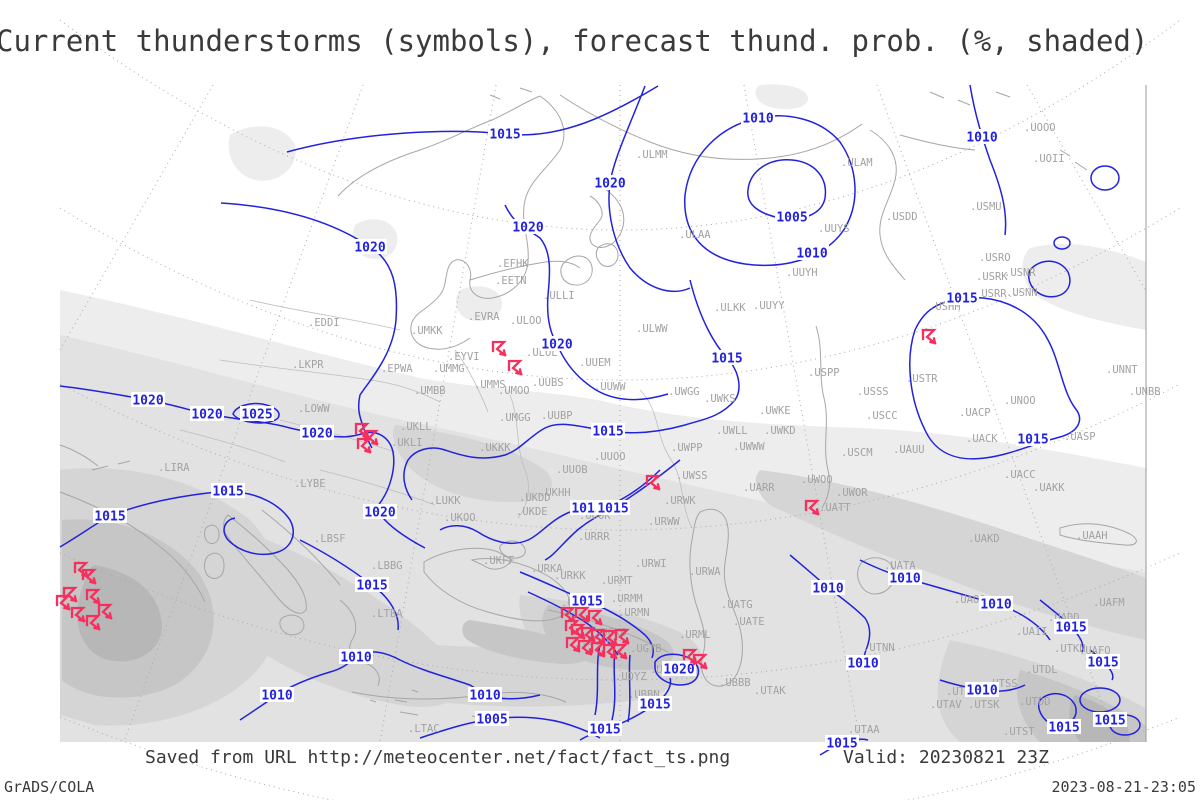 The width and height of the screenshot is (1200, 800). What do you see at coordinates (1109, 603) in the screenshot?
I see `station-label: .UAFM` at bounding box center [1109, 603].